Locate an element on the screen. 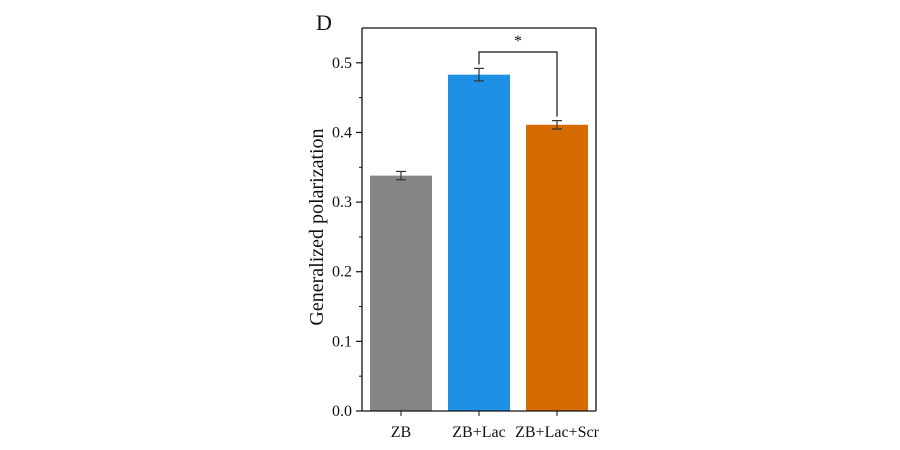 This screenshot has width=900, height=450. y-tick-label: 0.0 is located at coordinates (342, 411).